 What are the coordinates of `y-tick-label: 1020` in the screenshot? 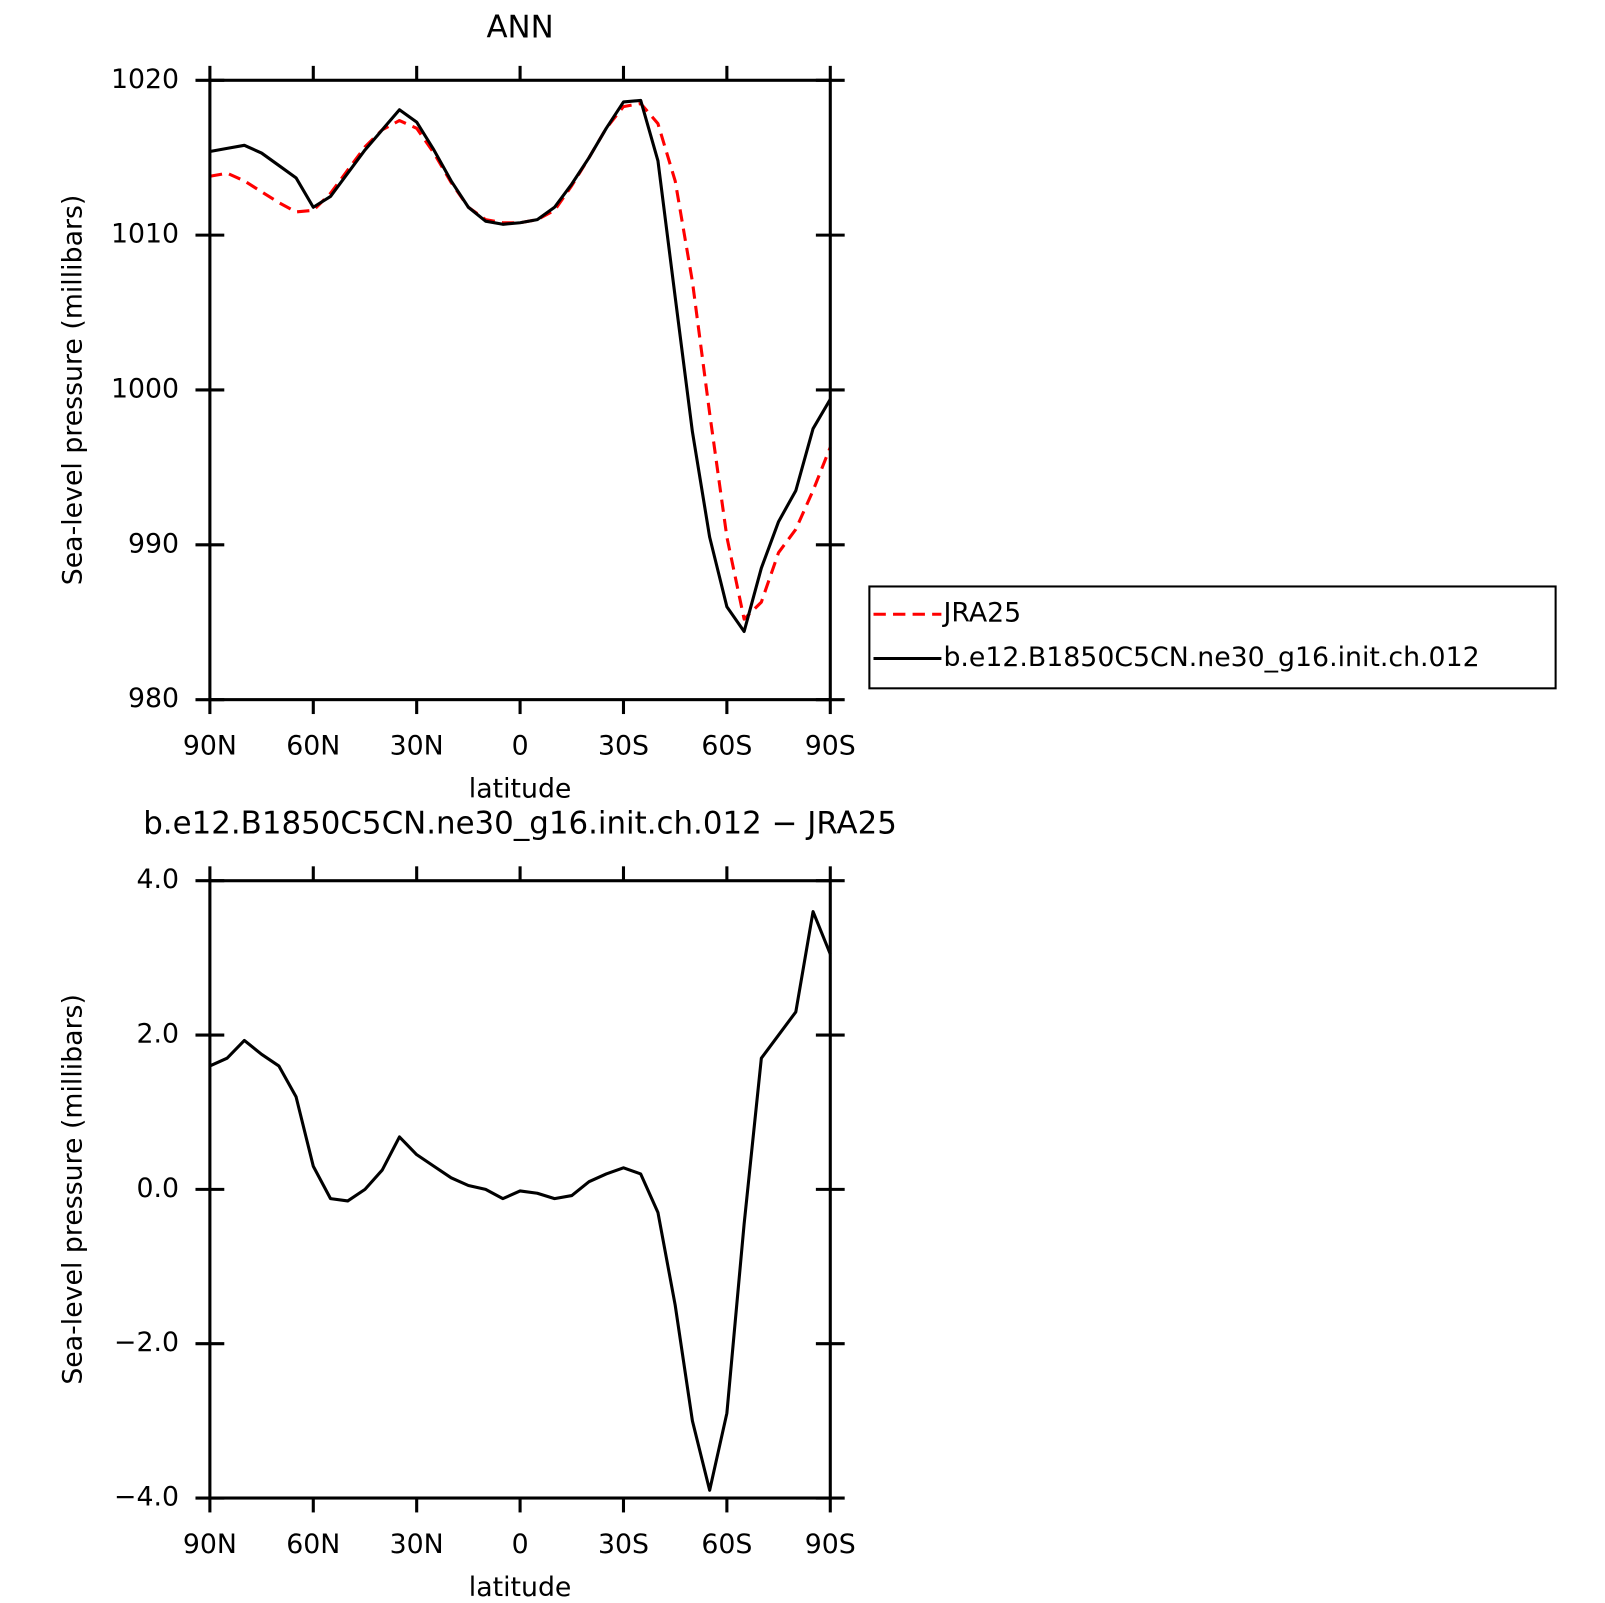 It's located at (145, 79).